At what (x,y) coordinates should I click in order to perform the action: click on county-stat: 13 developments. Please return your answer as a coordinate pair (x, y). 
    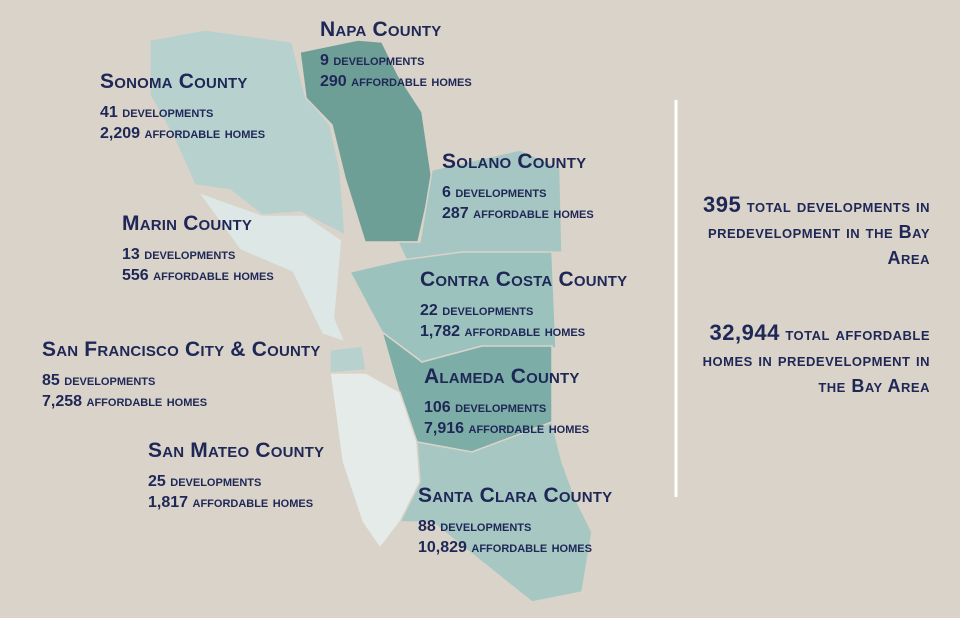
    Looking at the image, I should click on (198, 254).